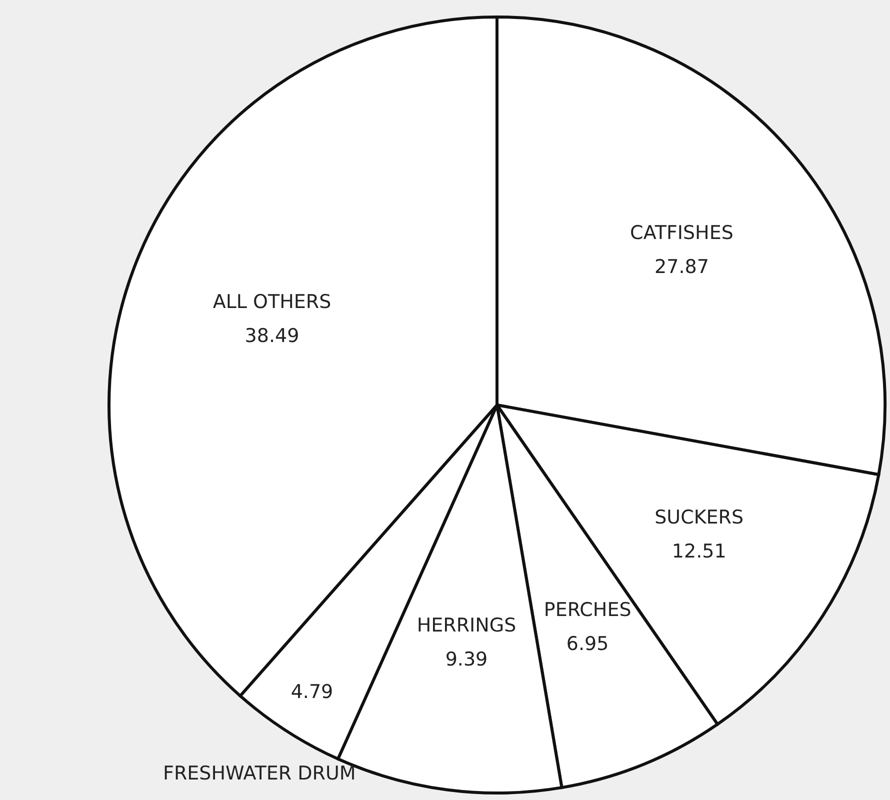 The height and width of the screenshot is (800, 890). What do you see at coordinates (681, 267) in the screenshot?
I see `data-label: 27.87` at bounding box center [681, 267].